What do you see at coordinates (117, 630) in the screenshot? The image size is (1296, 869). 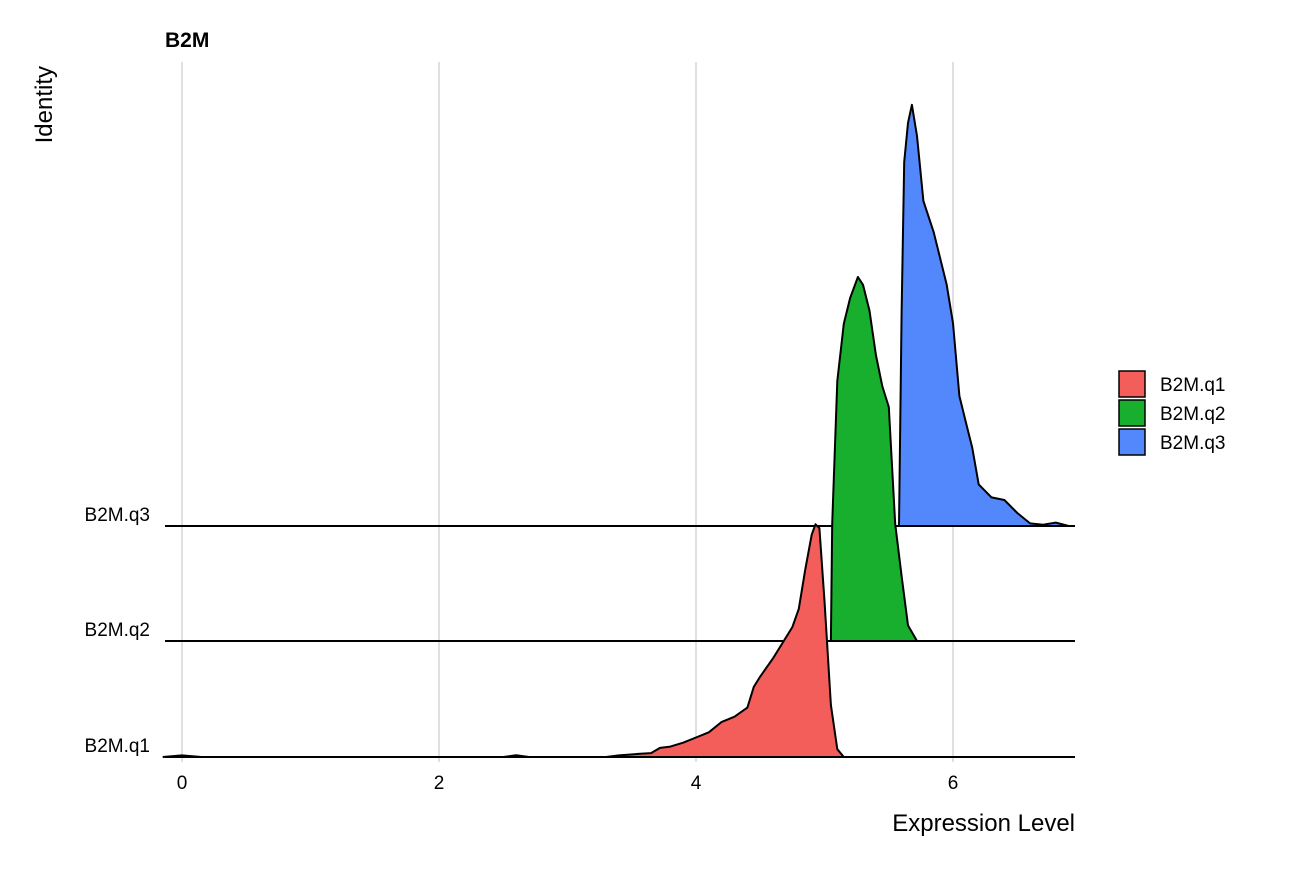 I see `y-tick-label: B2M.q2` at bounding box center [117, 630].